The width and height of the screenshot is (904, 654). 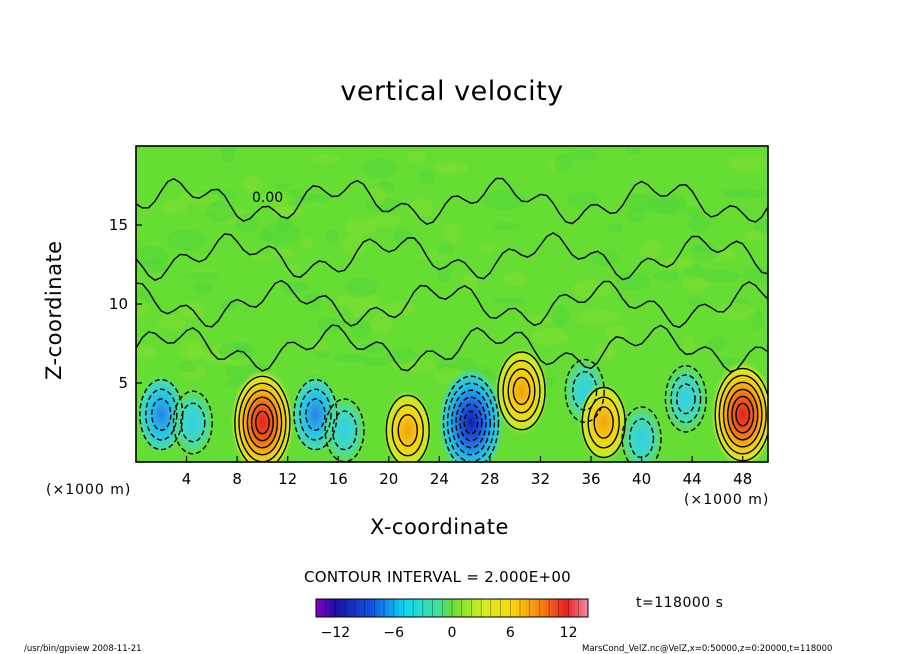 What do you see at coordinates (452, 91) in the screenshot?
I see `chart-title: vertical velocity` at bounding box center [452, 91].